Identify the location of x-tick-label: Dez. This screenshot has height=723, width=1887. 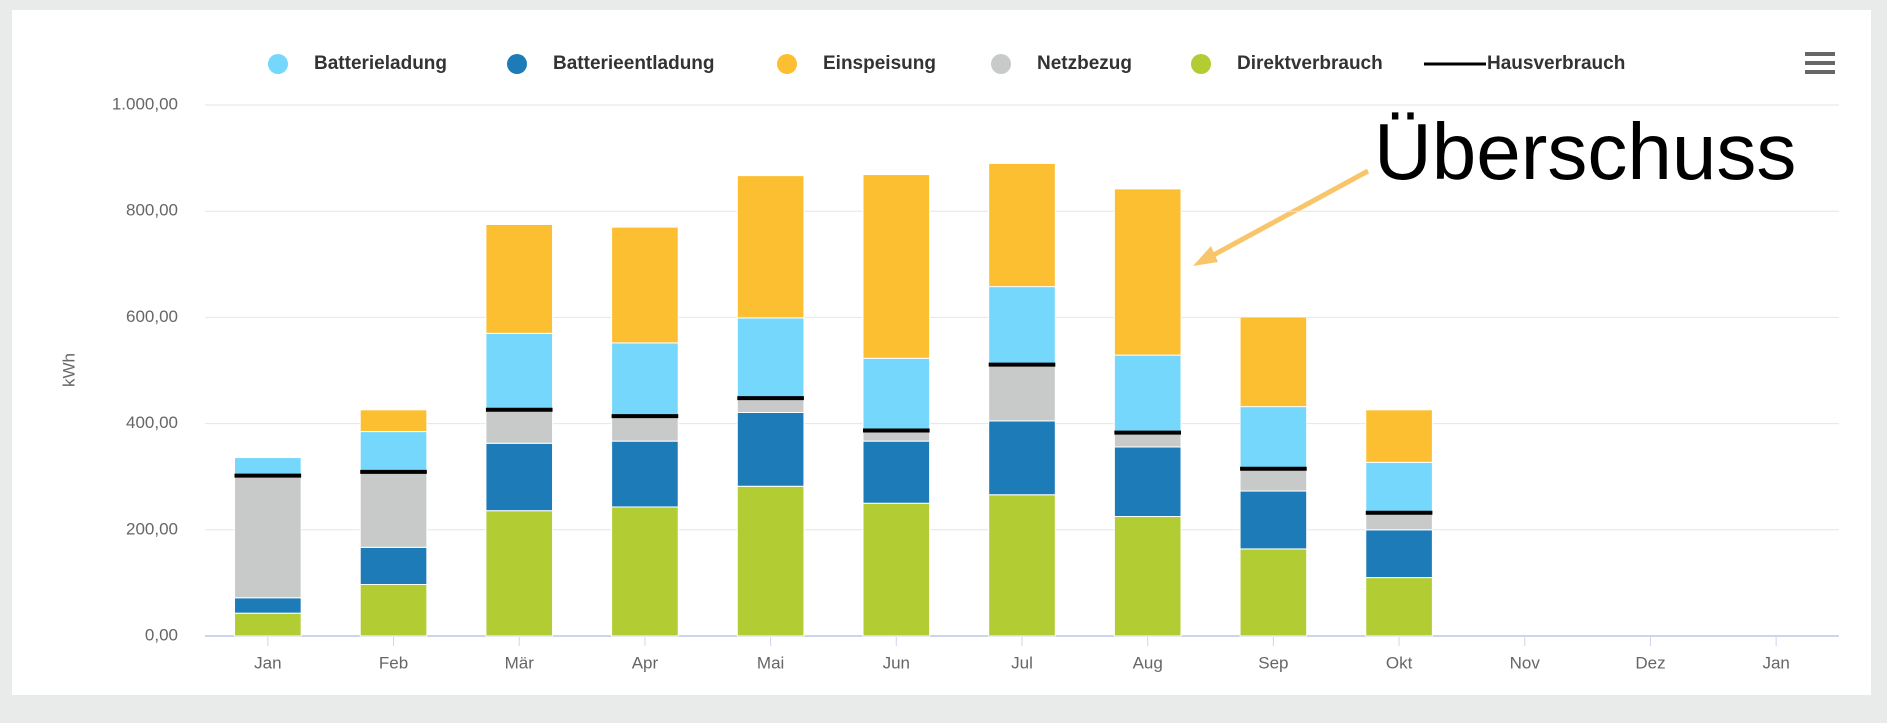
(1650, 662).